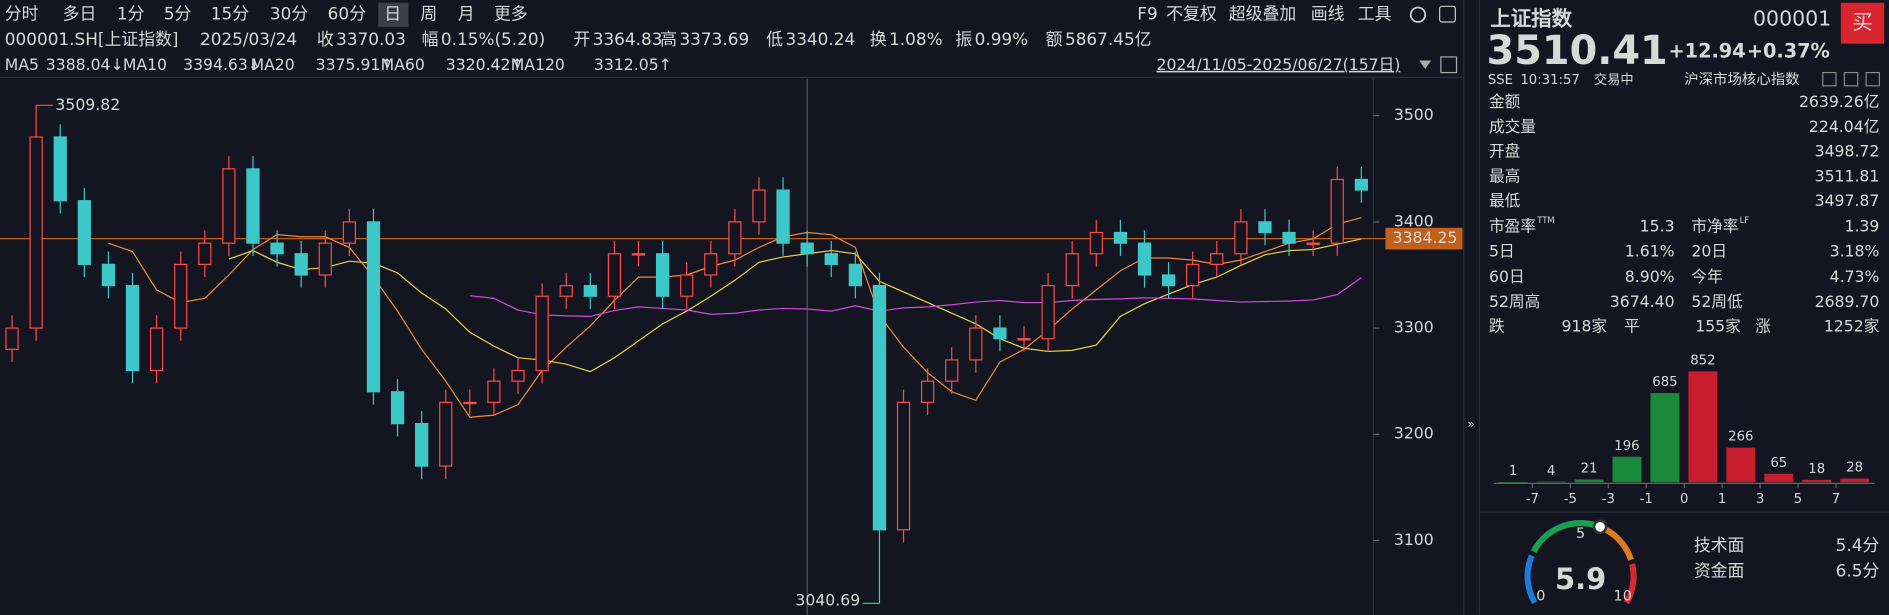  What do you see at coordinates (1740, 437) in the screenshot?
I see `dist-label: 266` at bounding box center [1740, 437].